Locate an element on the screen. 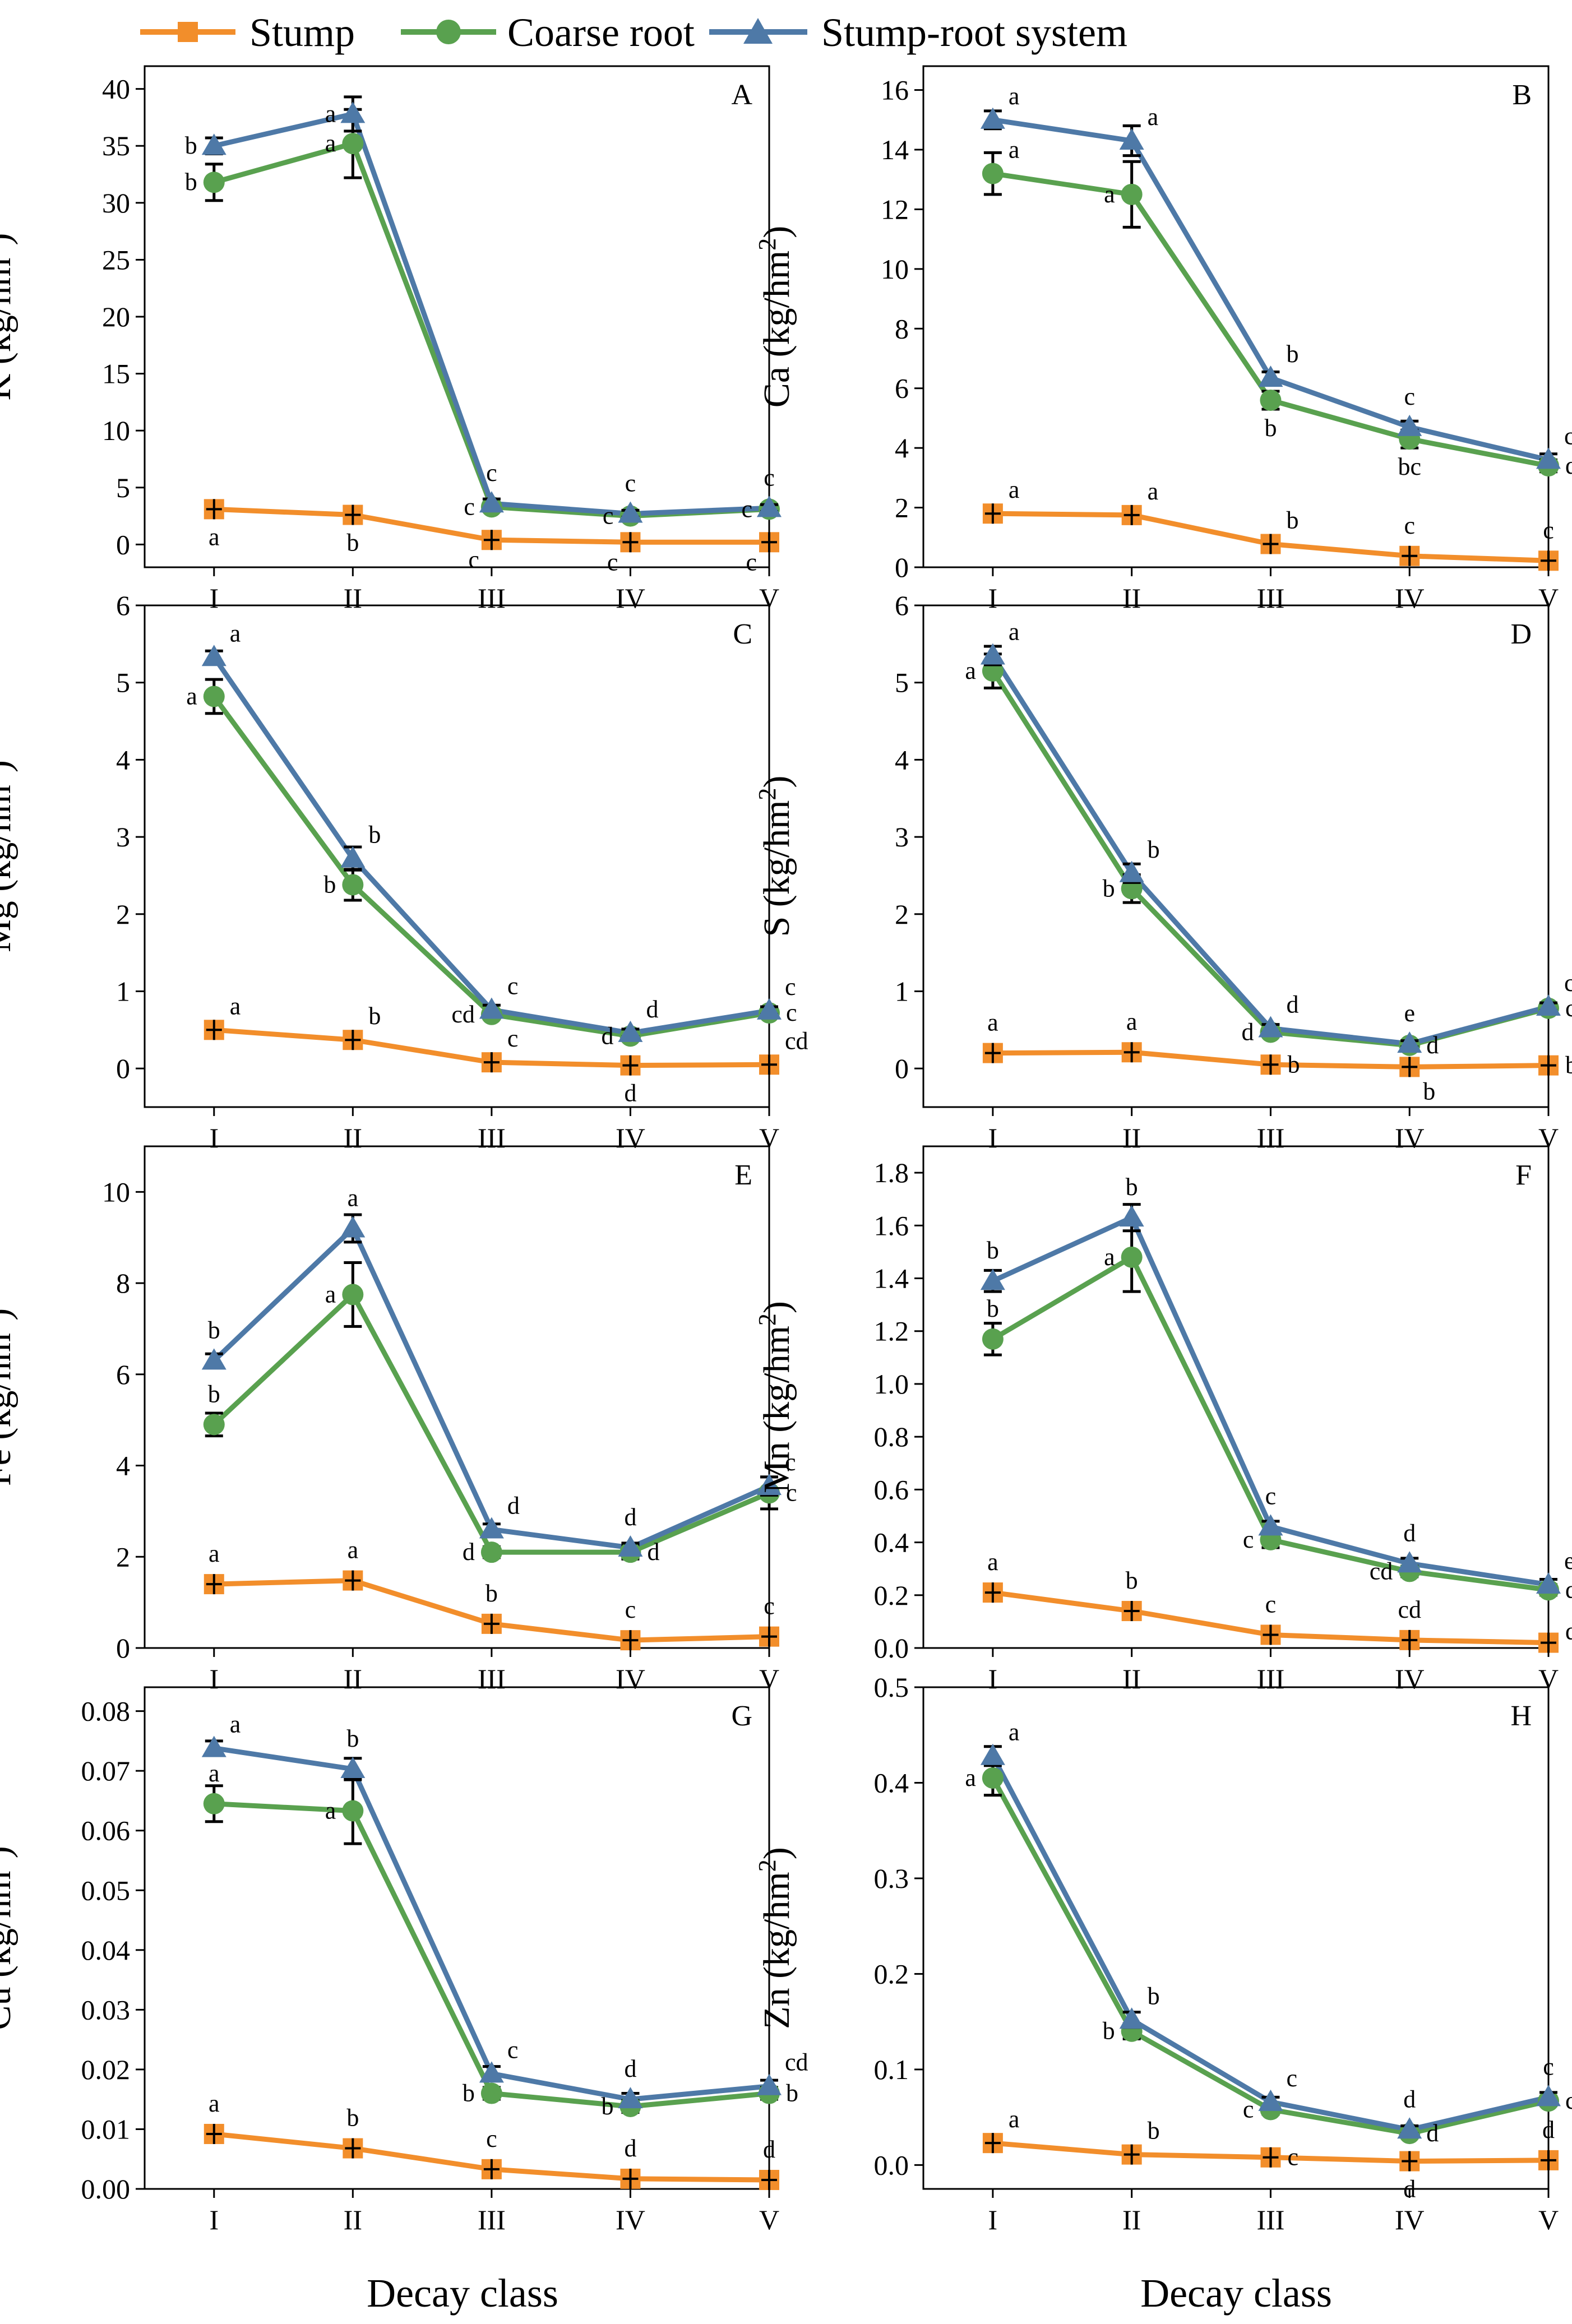  y-axis-title: Zn (kg/hm2) is located at coordinates (776, 1938).